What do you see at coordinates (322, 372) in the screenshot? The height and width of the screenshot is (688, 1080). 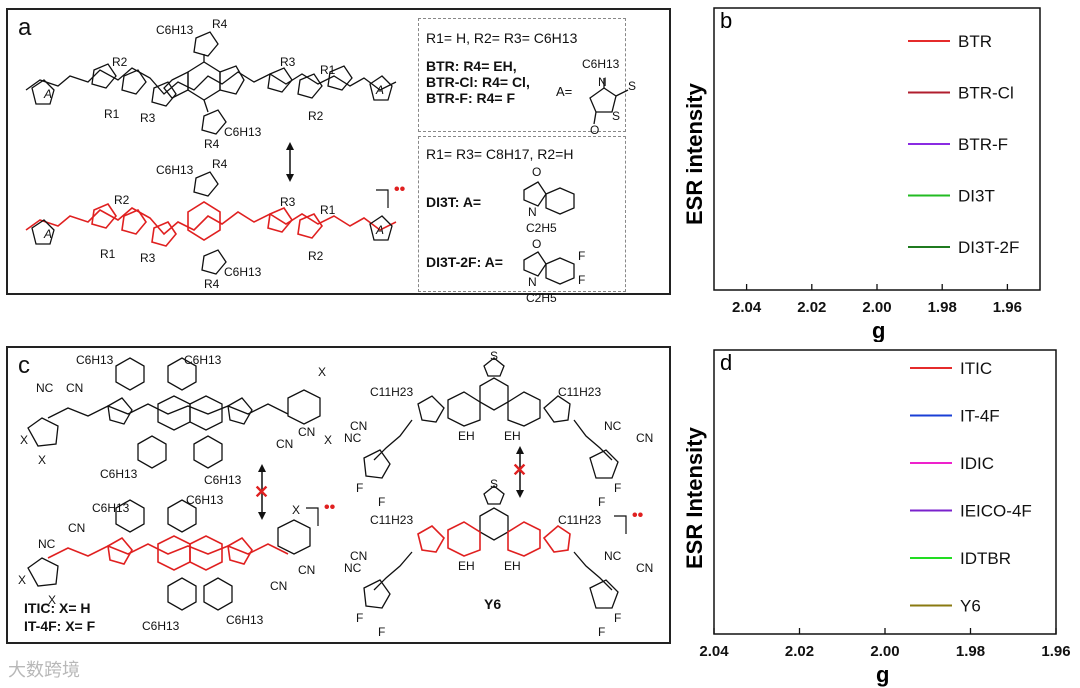 I see `itic-x-3: X` at bounding box center [322, 372].